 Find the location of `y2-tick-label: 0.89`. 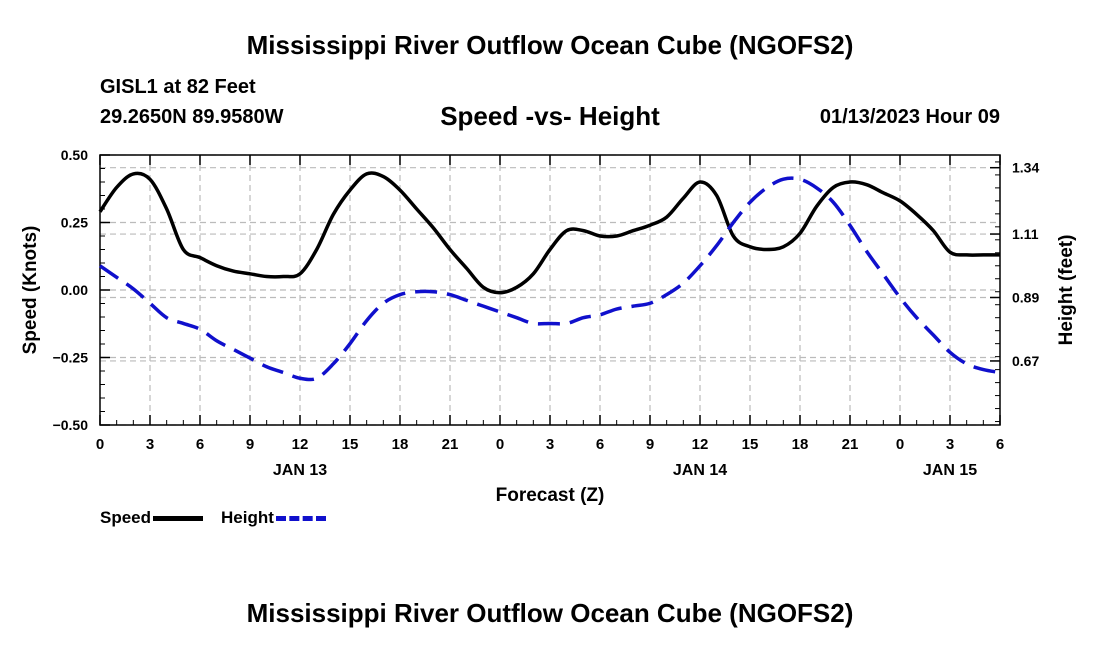

y2-tick-label: 0.89 is located at coordinates (1025, 298).